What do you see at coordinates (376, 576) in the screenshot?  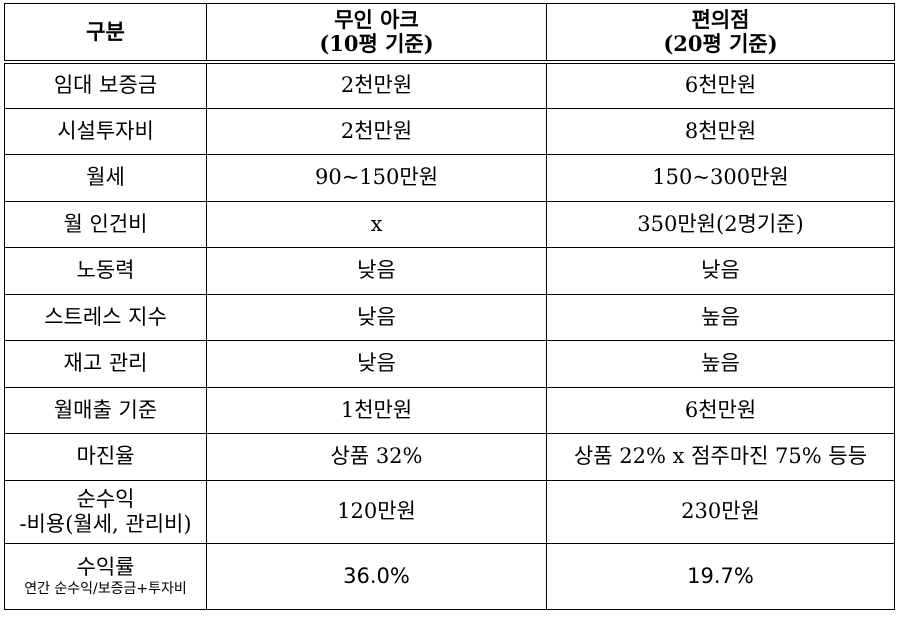 I see `roi-ark: 36.0%` at bounding box center [376, 576].